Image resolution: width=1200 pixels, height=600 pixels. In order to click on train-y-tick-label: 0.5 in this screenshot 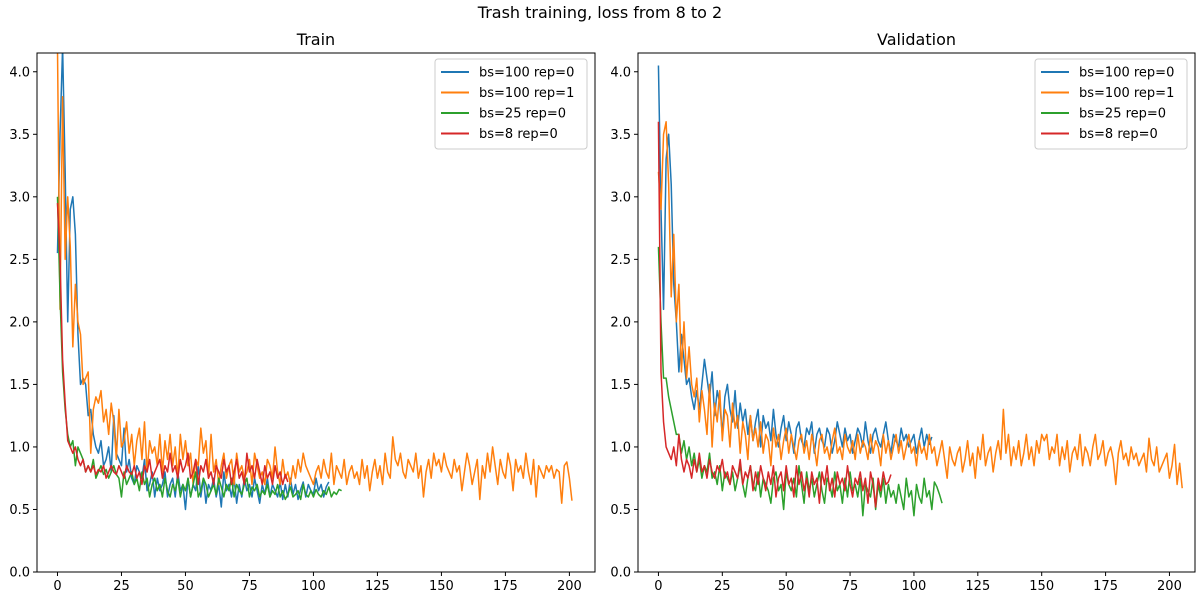, I will do `click(19, 510)`.